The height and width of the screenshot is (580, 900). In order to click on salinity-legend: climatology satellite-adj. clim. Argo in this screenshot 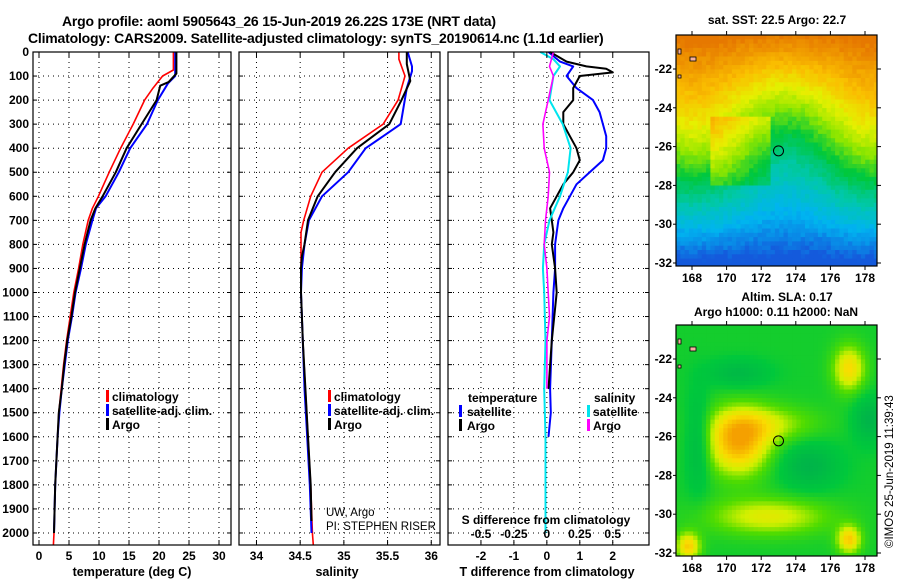, I will do `click(381, 411)`.